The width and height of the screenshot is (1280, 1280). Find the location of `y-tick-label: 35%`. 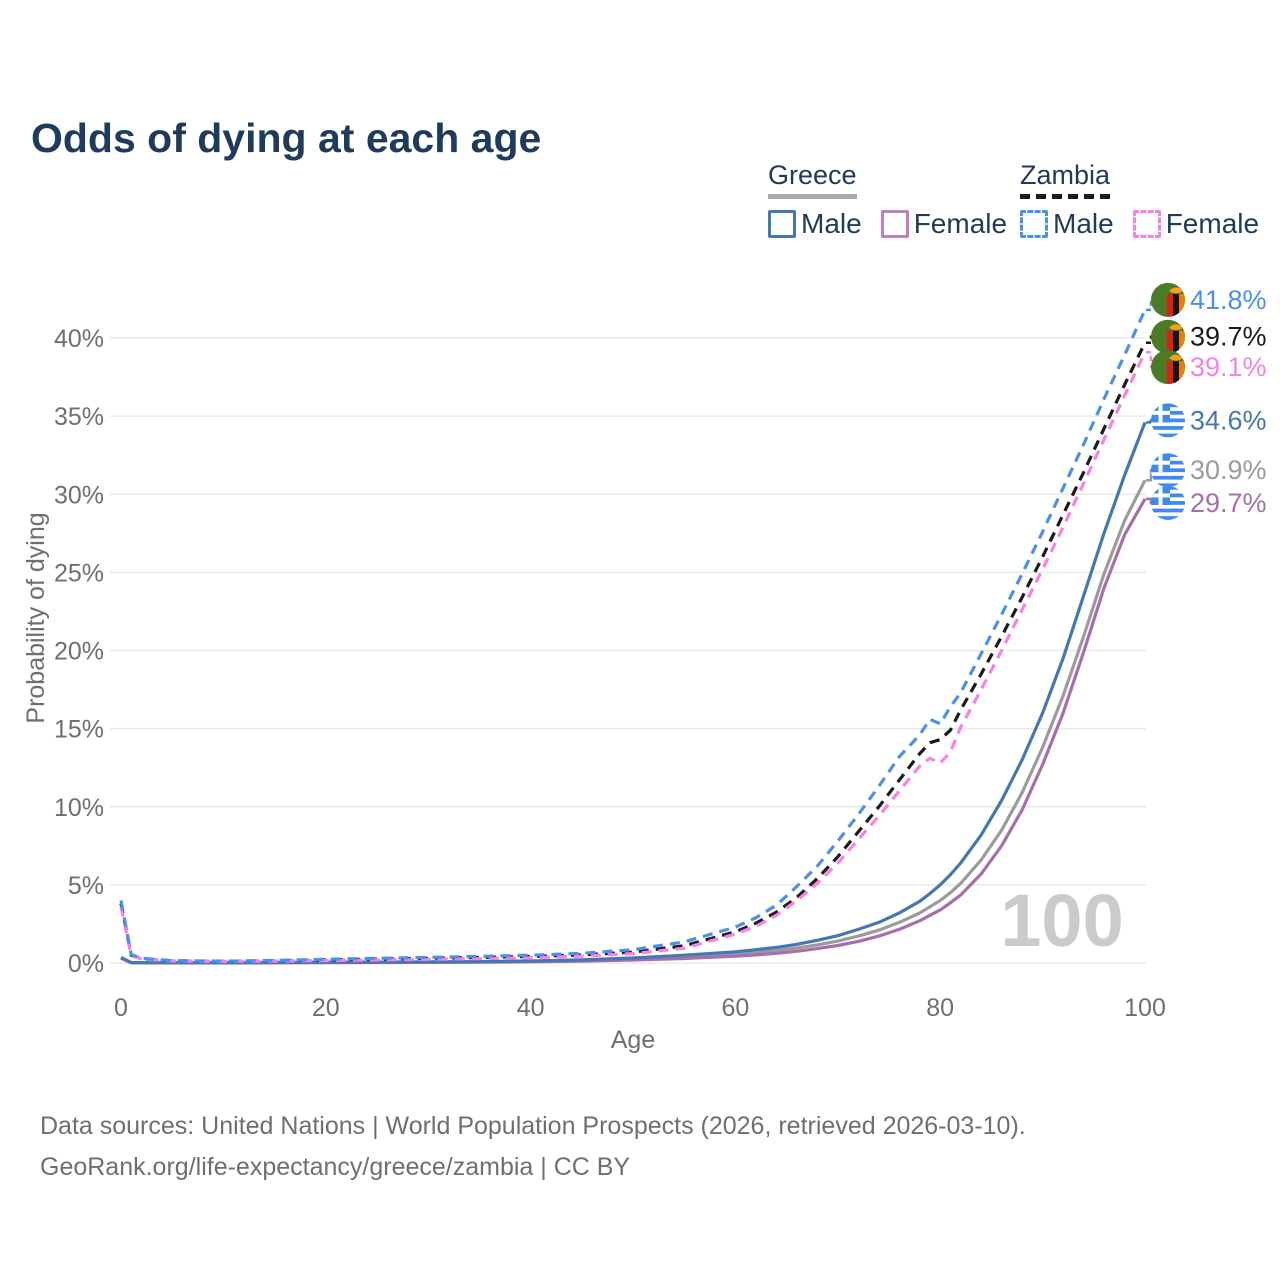

y-tick-label: 35% is located at coordinates (79, 417).